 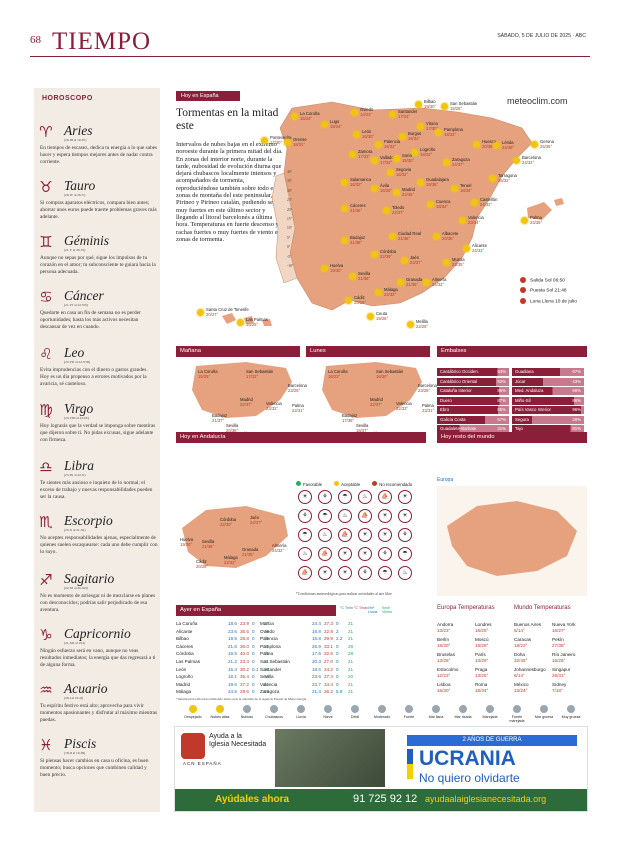 I want to click on table-row: Berlín 16/30° Moscú 16/28°, so click(x=463, y=642).